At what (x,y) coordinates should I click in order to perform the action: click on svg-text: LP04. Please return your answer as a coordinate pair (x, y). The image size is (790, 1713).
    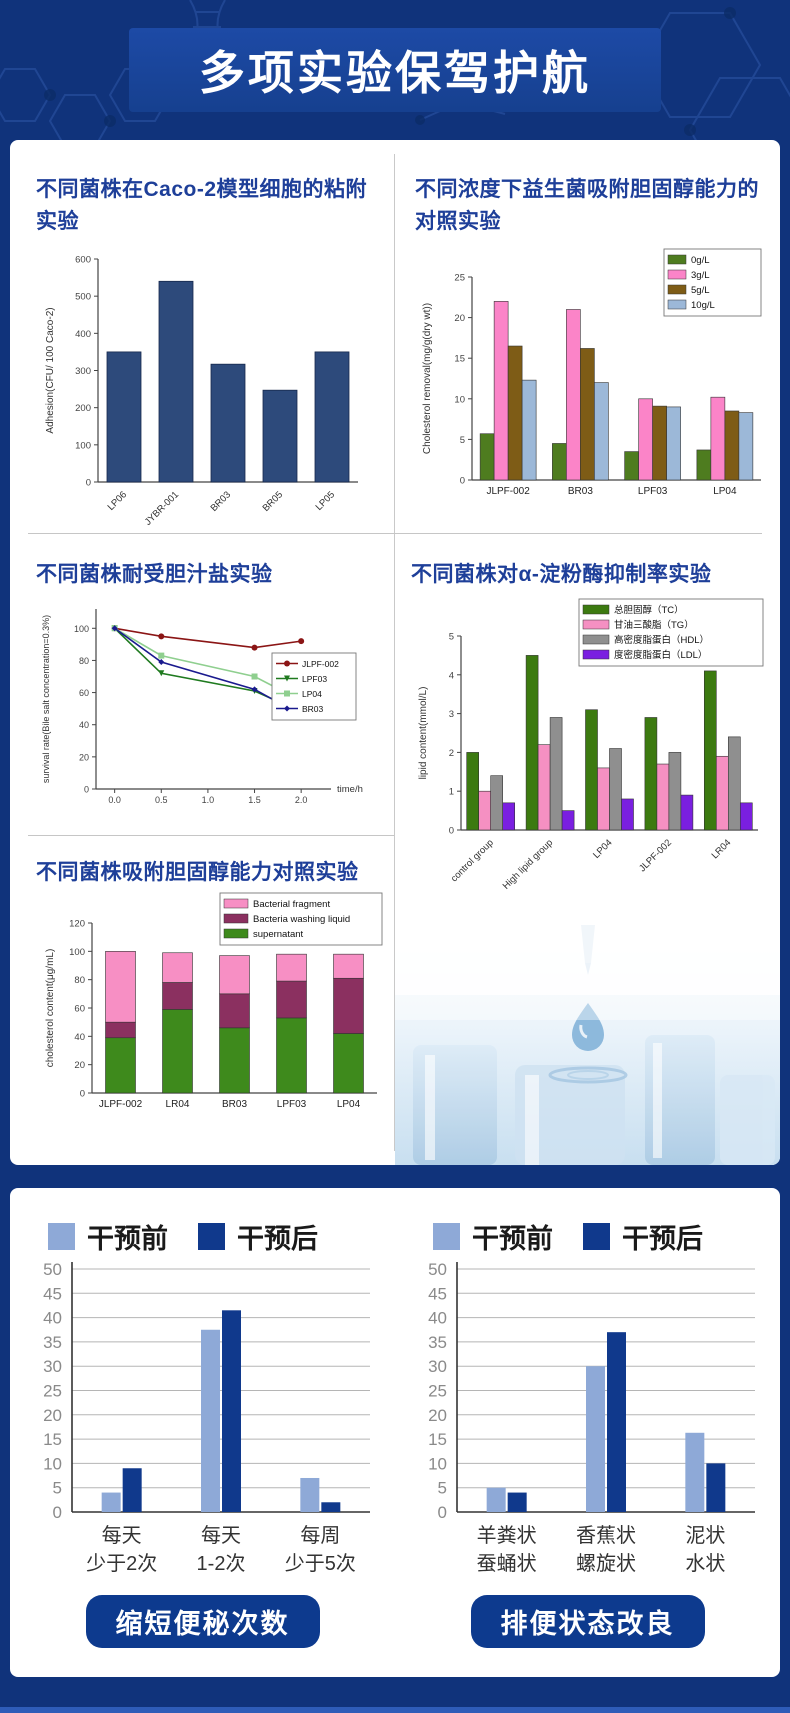
    Looking at the image, I should click on (602, 848).